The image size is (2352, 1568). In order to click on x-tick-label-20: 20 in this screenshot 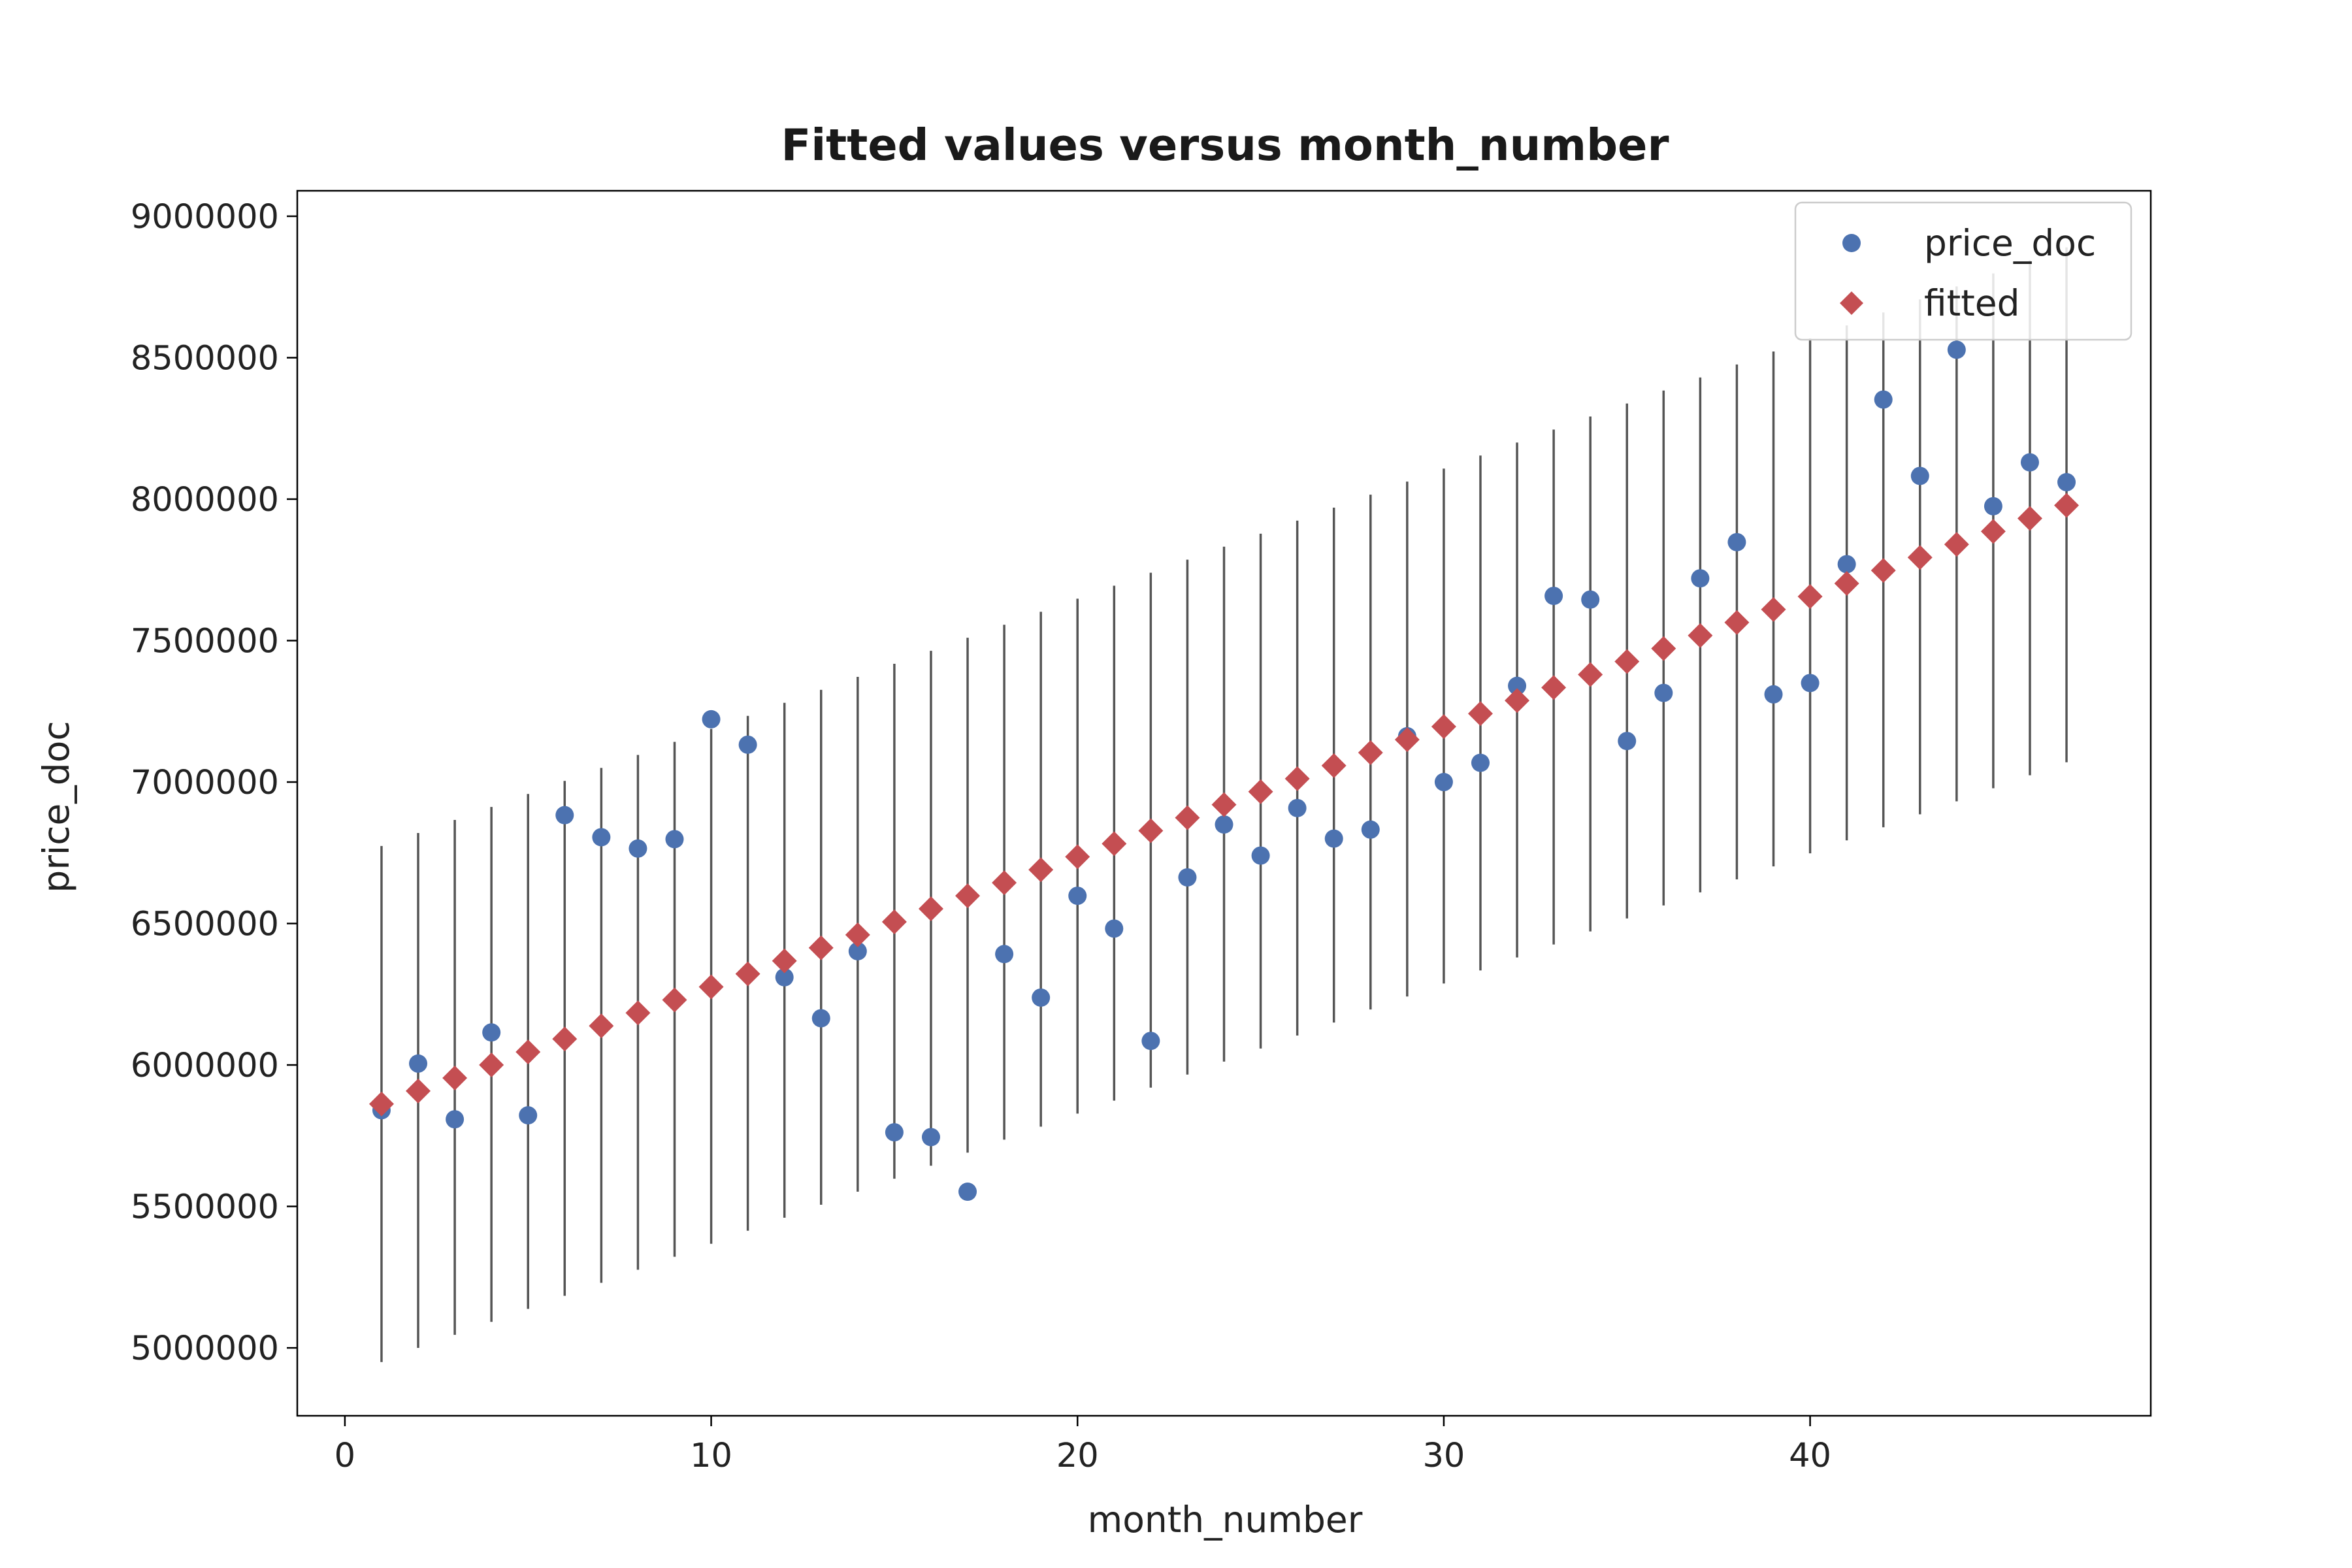, I will do `click(1077, 1456)`.